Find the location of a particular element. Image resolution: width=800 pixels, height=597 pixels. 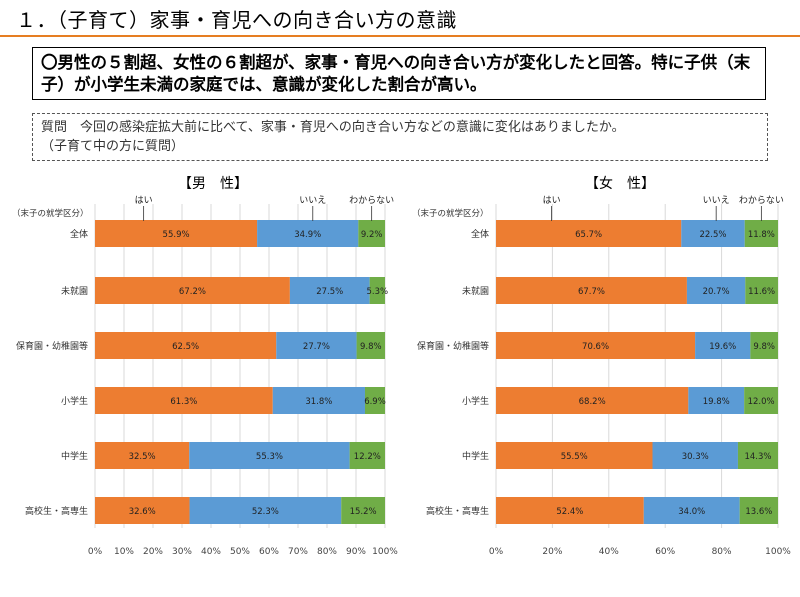

male-data-label: 31.8% is located at coordinates (318, 402).